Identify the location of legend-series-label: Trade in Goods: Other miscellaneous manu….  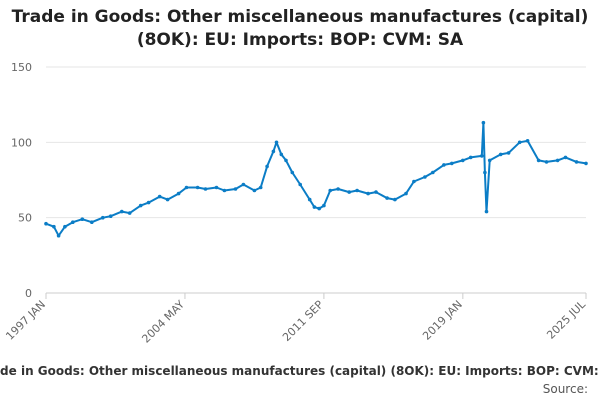
(300, 371).